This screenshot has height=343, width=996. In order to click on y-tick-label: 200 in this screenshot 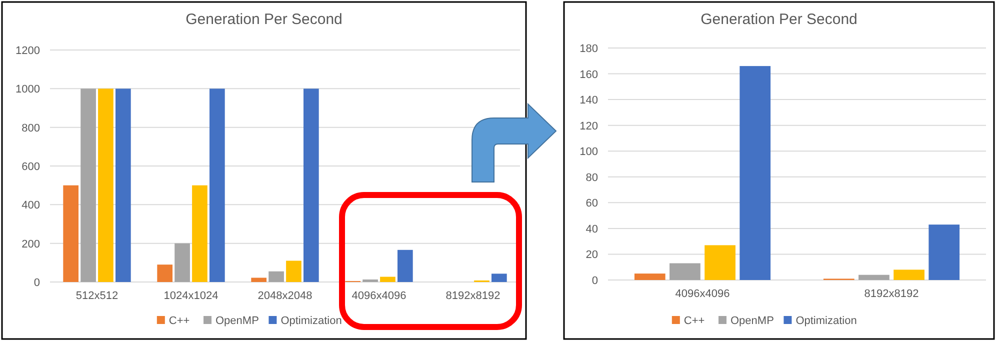, I will do `click(31, 244)`.